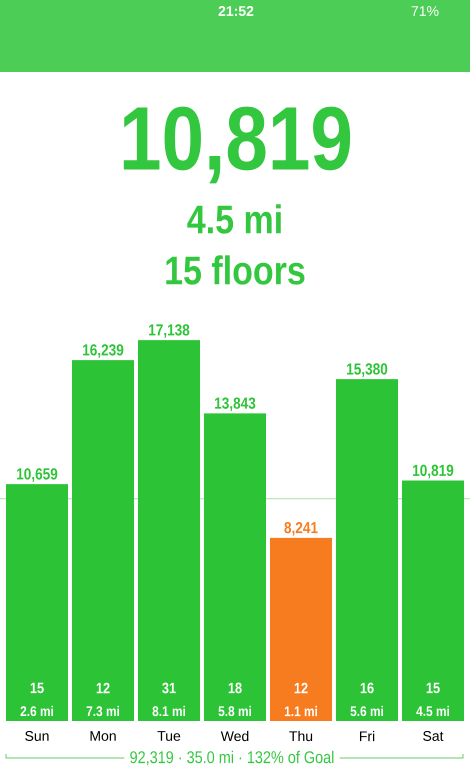  I want to click on data-label: 10,659, so click(37, 475).